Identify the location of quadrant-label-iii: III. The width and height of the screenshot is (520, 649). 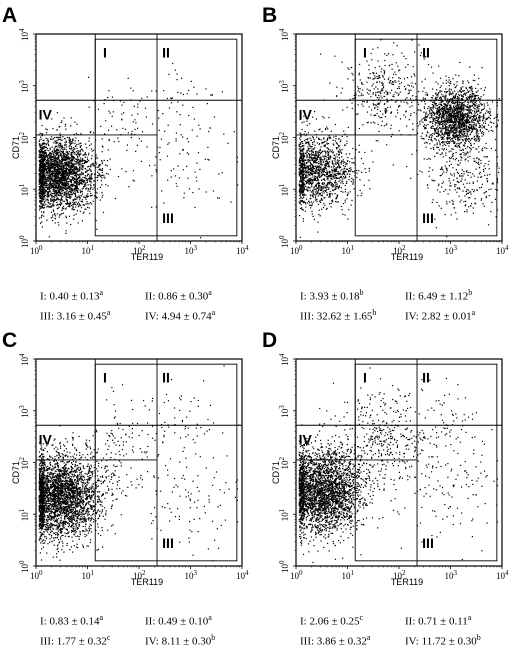
(168, 218).